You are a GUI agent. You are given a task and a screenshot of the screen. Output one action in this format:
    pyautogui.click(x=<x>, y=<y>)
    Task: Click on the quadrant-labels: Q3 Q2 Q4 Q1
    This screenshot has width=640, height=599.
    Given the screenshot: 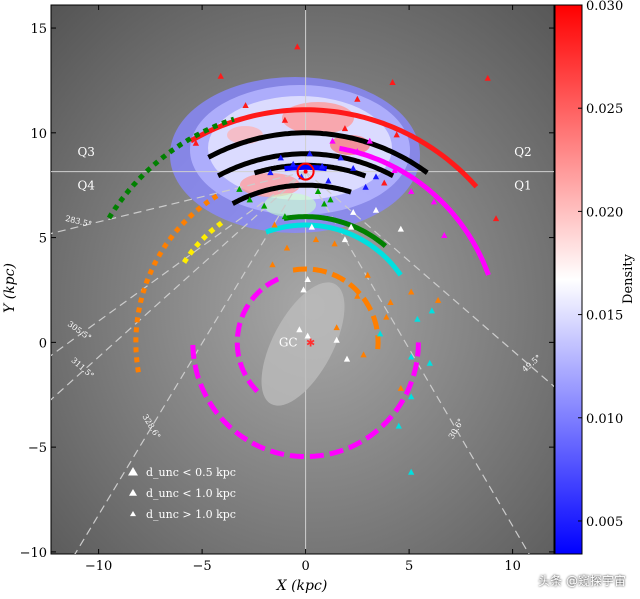 What is the action you would take?
    pyautogui.click(x=304, y=169)
    